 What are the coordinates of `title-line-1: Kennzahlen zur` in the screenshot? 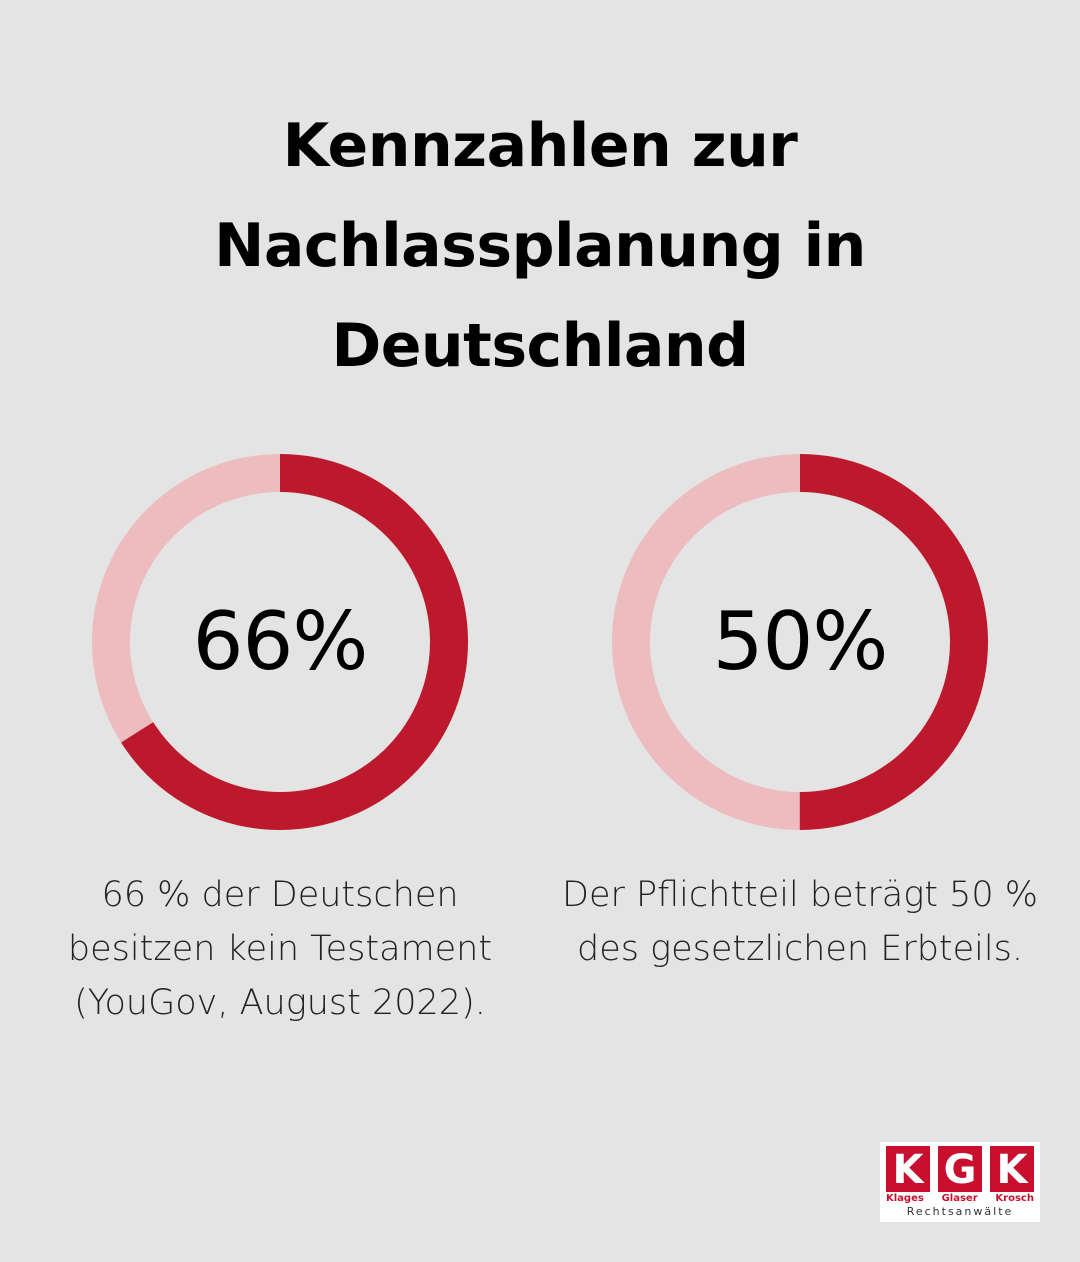 It's located at (540, 146).